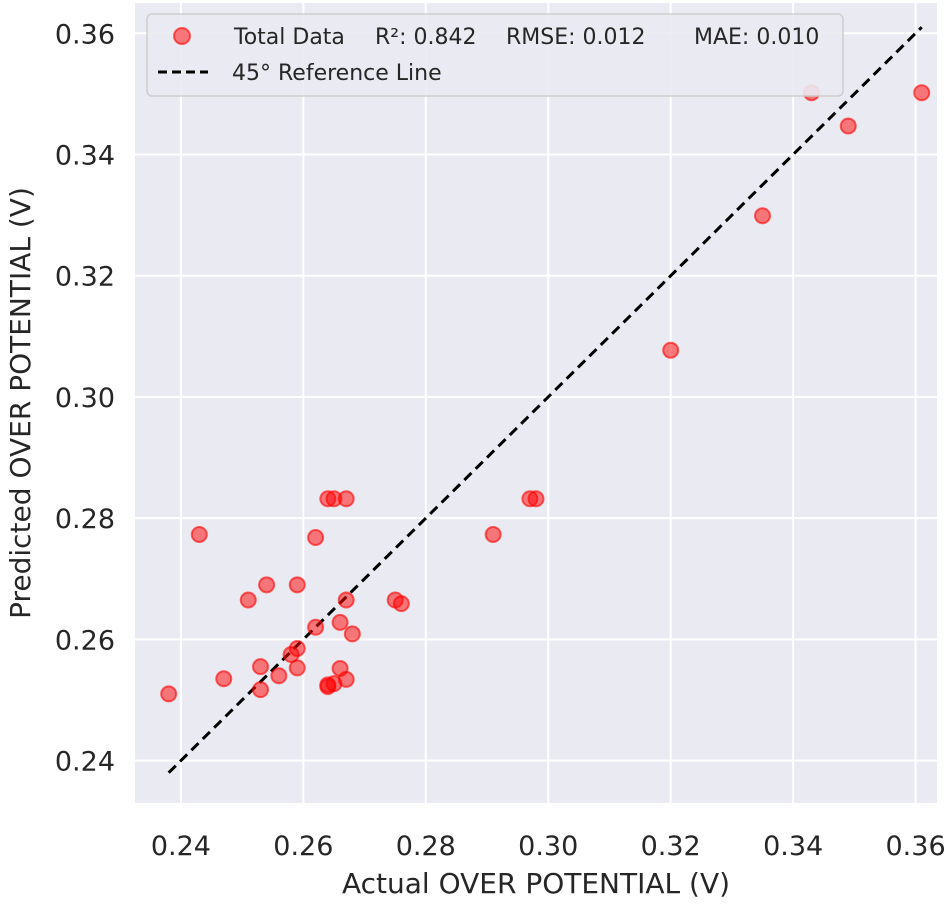 This screenshot has height=905, width=945. What do you see at coordinates (426, 37) in the screenshot?
I see `legend-r2: R²: 0.842` at bounding box center [426, 37].